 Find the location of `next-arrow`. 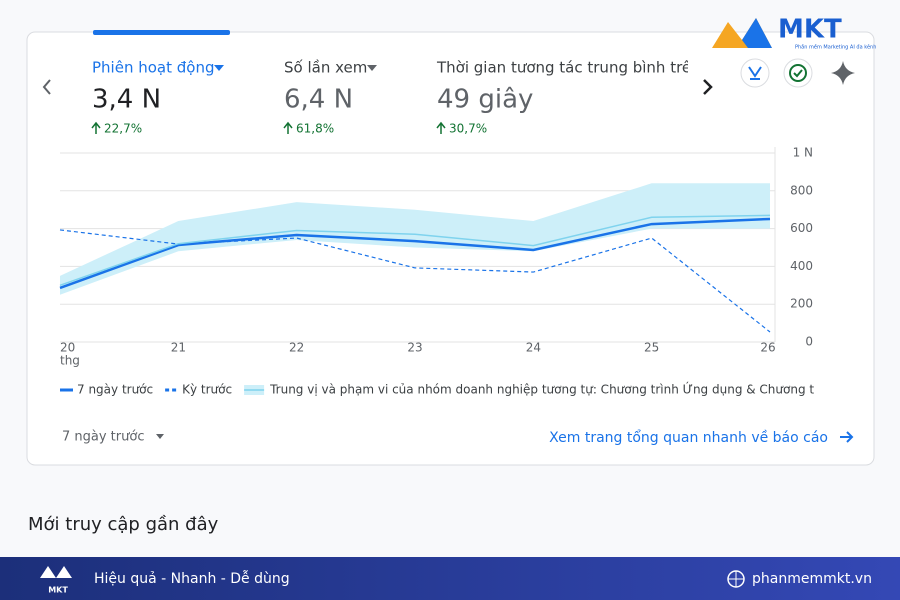

next-arrow is located at coordinates (708, 87).